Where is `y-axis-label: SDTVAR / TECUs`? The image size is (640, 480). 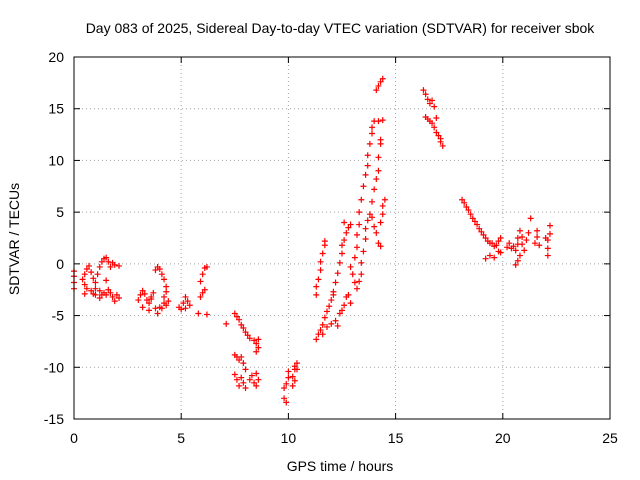
y-axis-label: SDTVAR / TECUs is located at coordinates (14, 239).